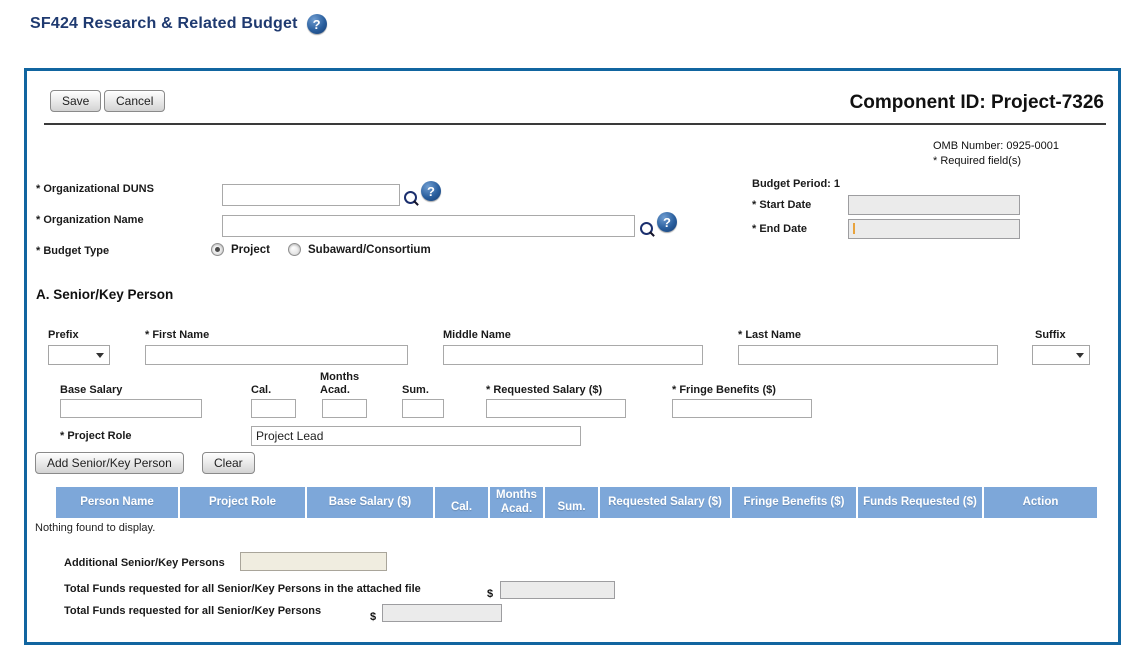 The height and width of the screenshot is (652, 1144). What do you see at coordinates (144, 563) in the screenshot?
I see `additional-persons-label: Additional Senior/Key Persons` at bounding box center [144, 563].